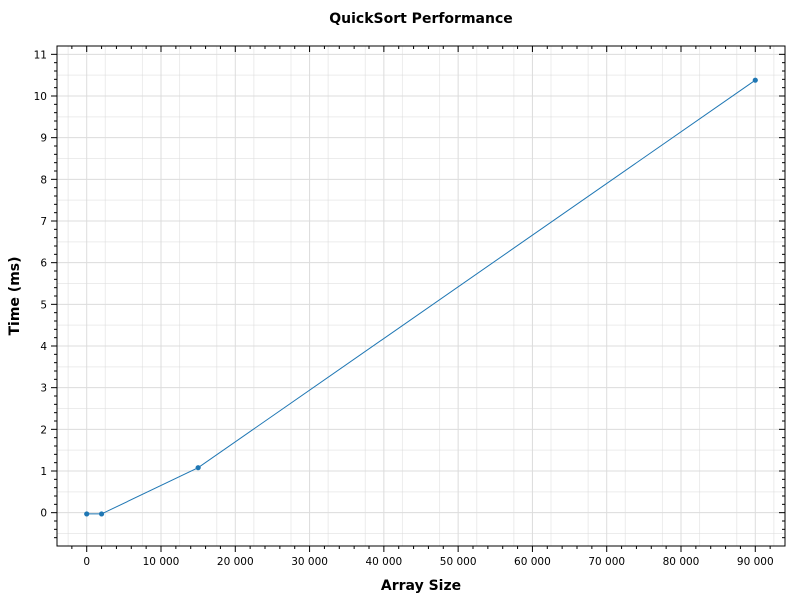 The width and height of the screenshot is (800, 600). I want to click on y-tick-label: 11, so click(40, 55).